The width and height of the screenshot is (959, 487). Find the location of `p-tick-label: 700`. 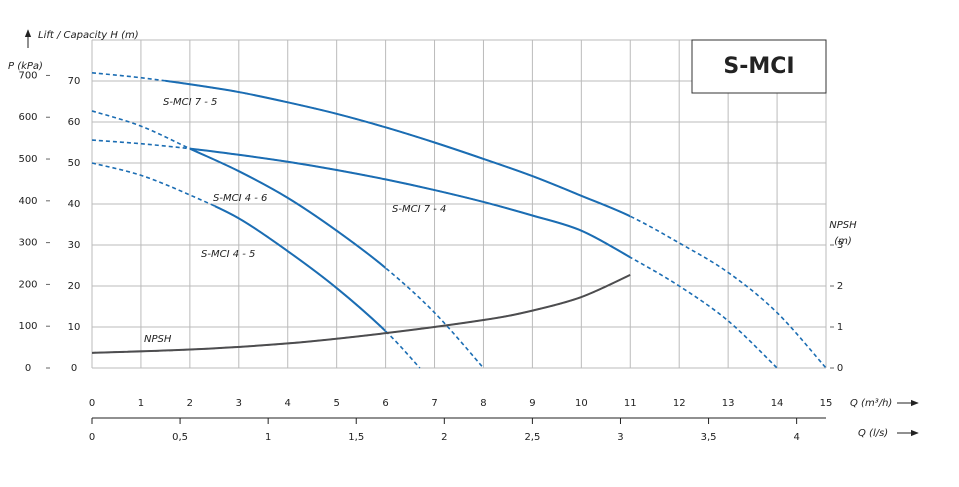

p-tick-label: 700 is located at coordinates (27, 75).